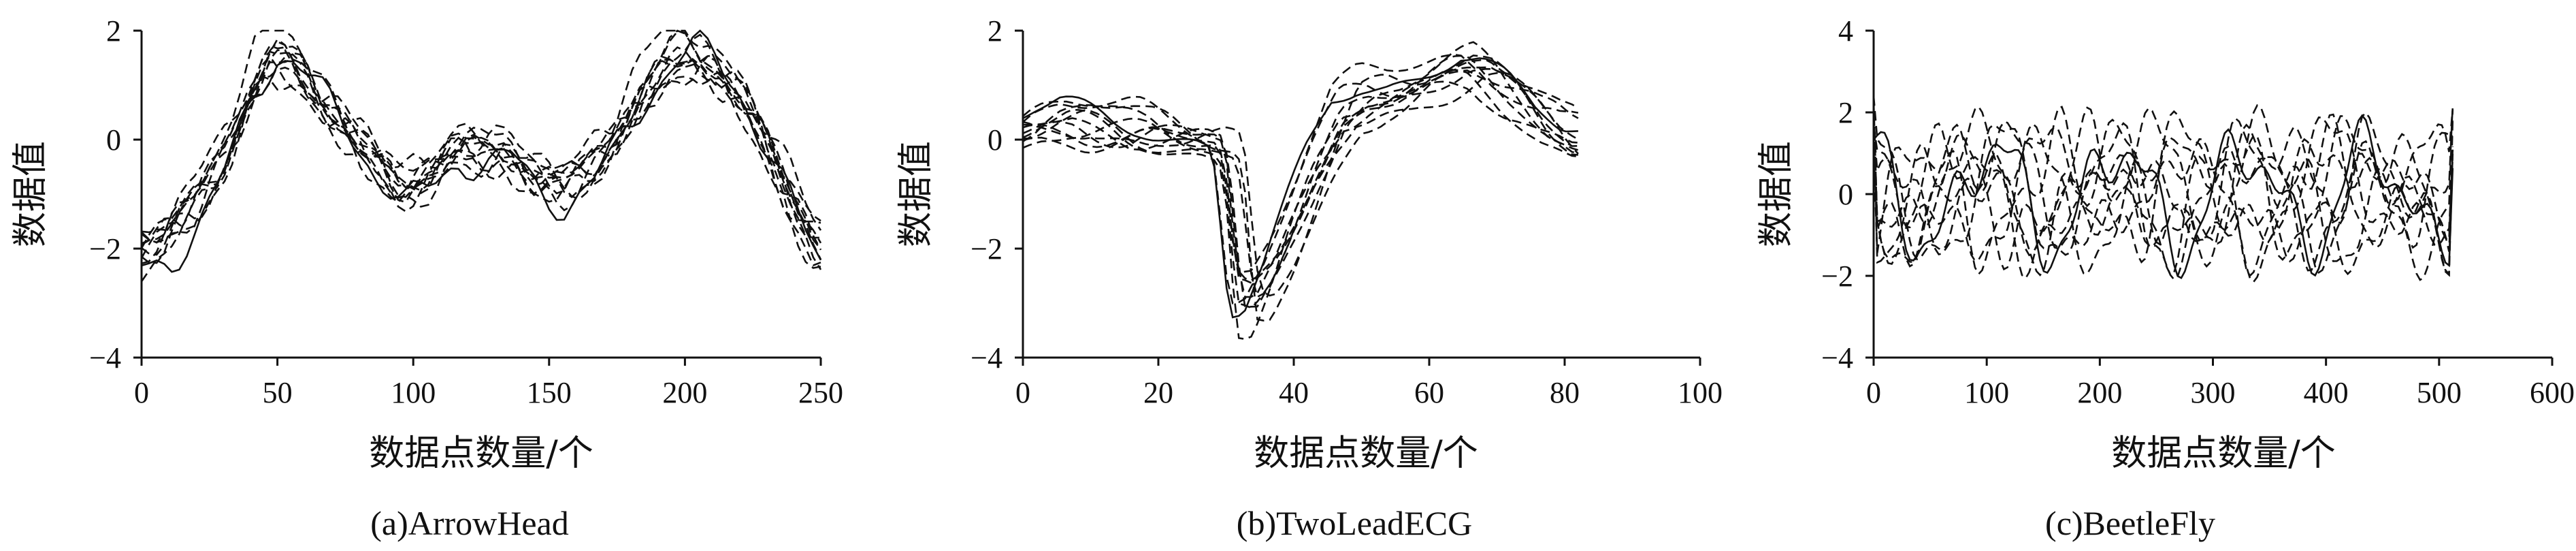 The height and width of the screenshot is (551, 2576). What do you see at coordinates (1294, 392) in the screenshot?
I see `x-tick-label: 40` at bounding box center [1294, 392].